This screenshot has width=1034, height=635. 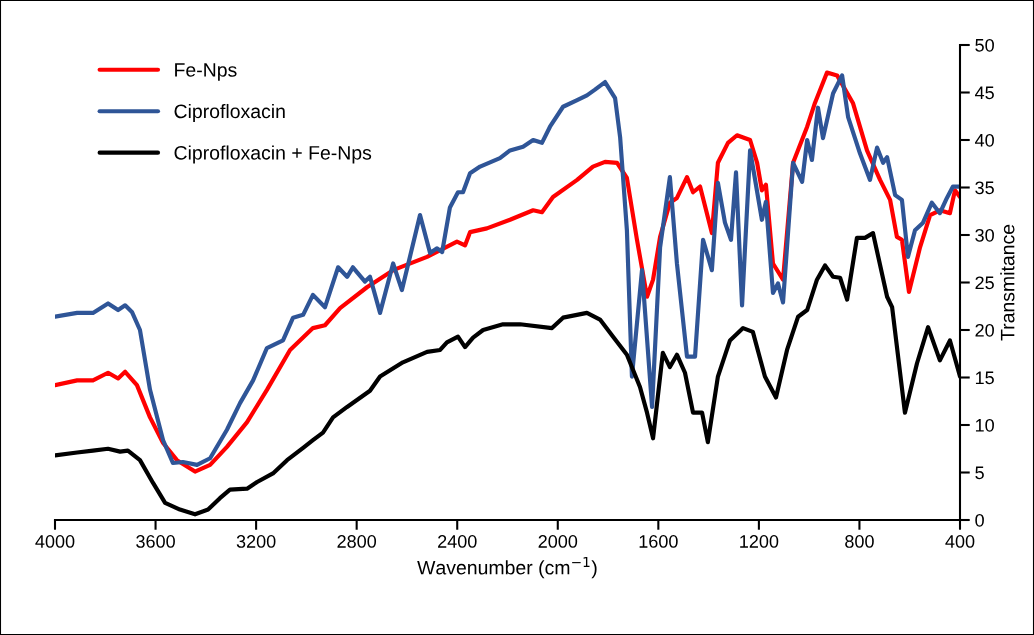 I want to click on y-tick-label: 10, so click(x=984, y=425).